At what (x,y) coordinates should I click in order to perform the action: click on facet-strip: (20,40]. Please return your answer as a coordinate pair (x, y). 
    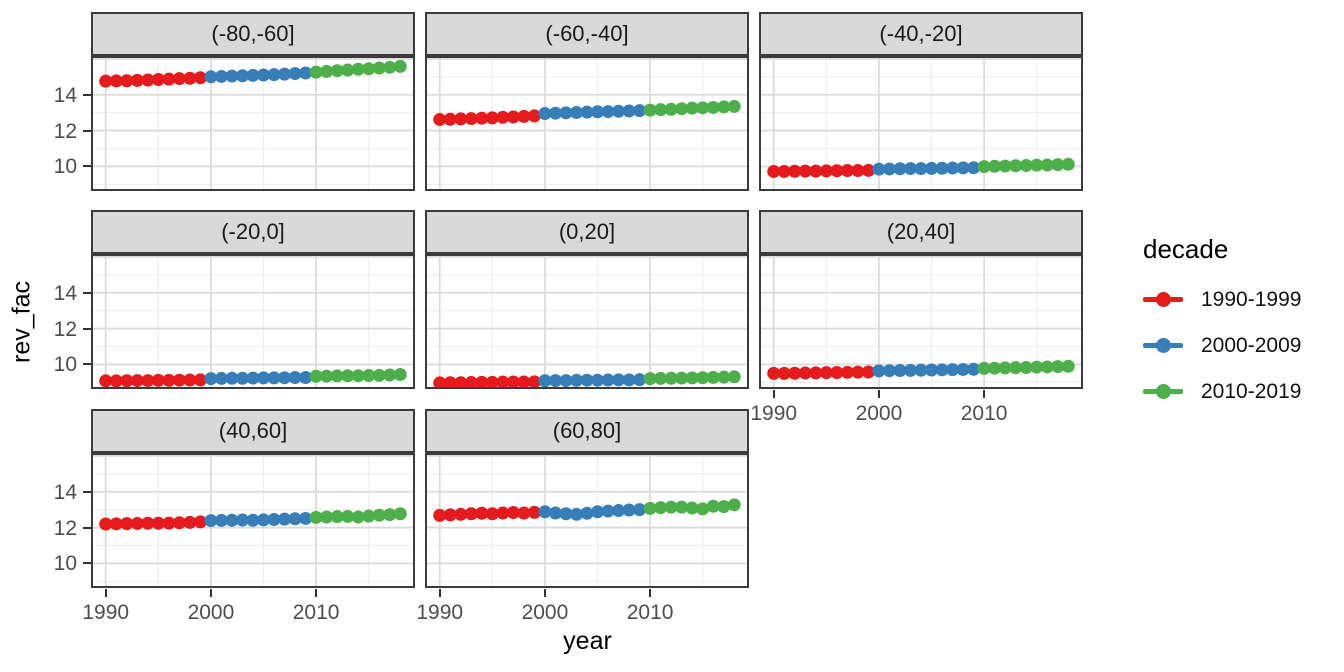
    Looking at the image, I should click on (921, 232).